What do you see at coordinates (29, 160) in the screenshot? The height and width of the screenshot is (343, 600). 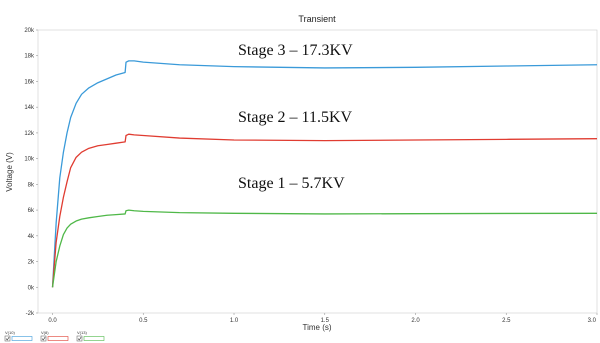 I see `y-tick-label: 10k` at bounding box center [29, 160].